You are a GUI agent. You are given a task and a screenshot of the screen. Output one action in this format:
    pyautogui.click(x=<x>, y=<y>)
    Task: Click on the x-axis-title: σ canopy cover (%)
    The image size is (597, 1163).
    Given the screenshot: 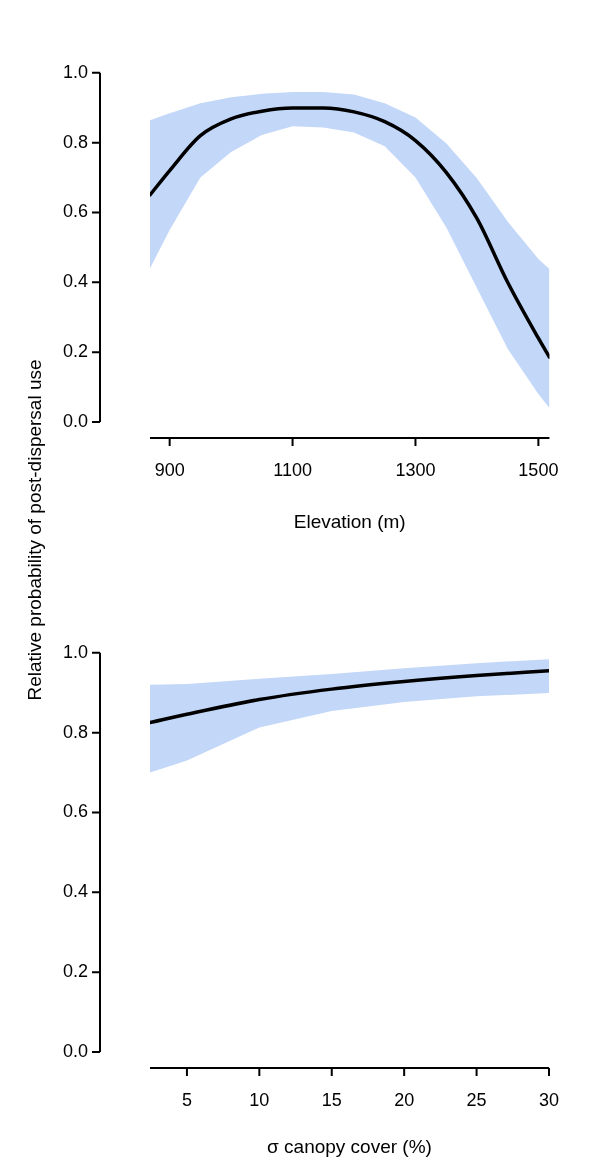 What is the action you would take?
    pyautogui.click(x=349, y=1146)
    